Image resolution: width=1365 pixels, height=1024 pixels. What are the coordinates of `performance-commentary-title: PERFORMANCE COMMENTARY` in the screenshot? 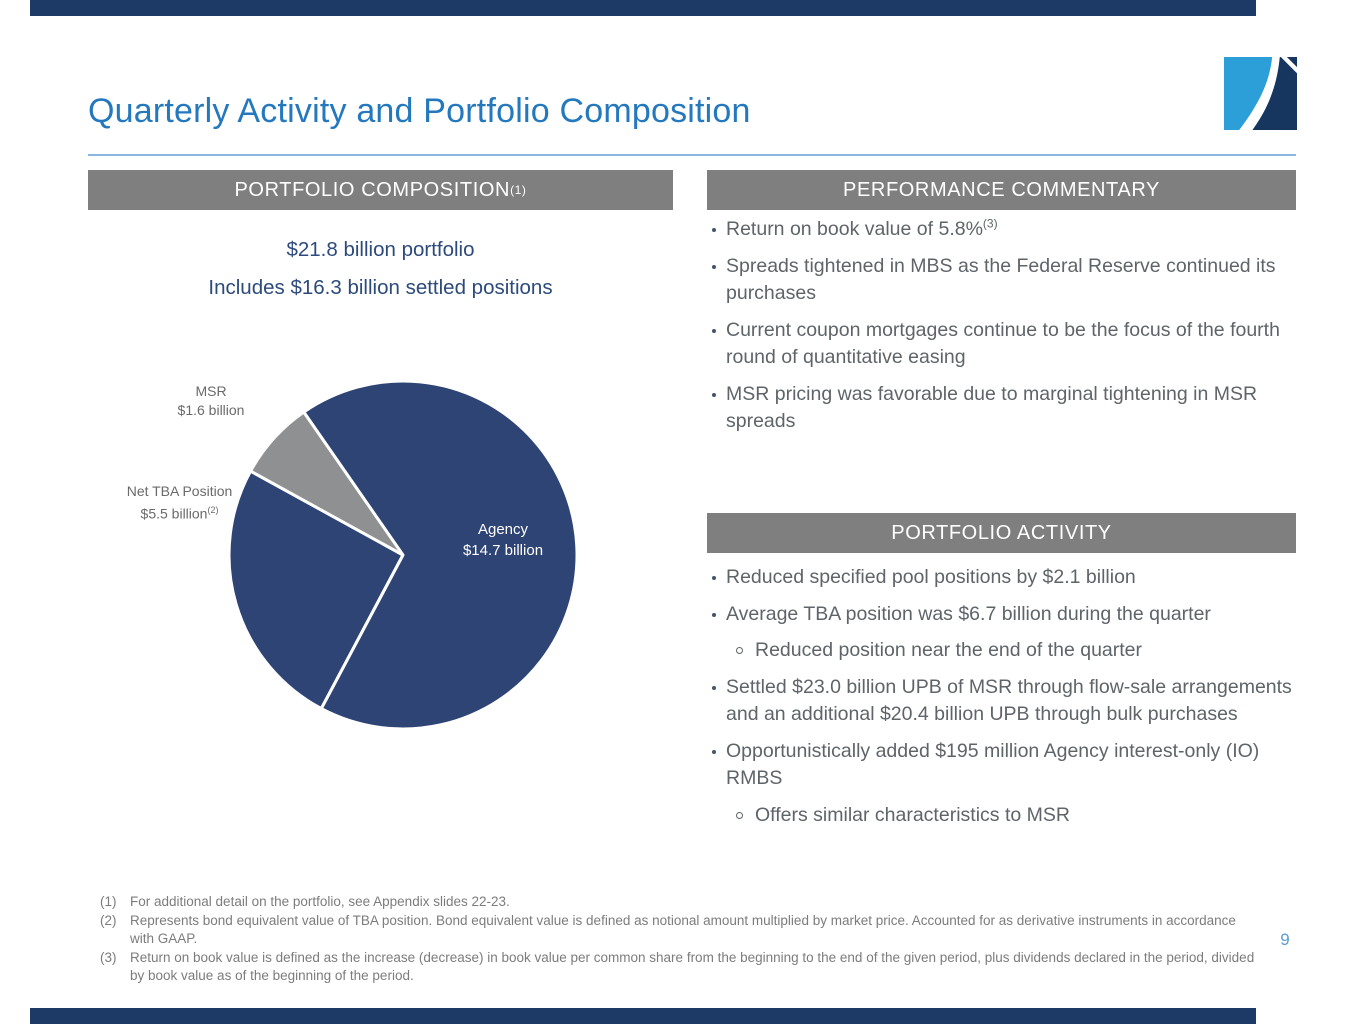 It's located at (1001, 189).